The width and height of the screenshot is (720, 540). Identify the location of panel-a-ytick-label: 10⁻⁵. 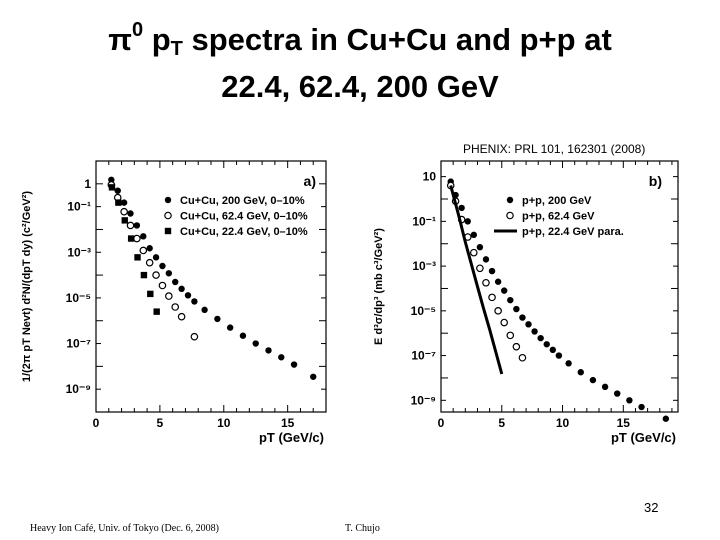
(78, 298).